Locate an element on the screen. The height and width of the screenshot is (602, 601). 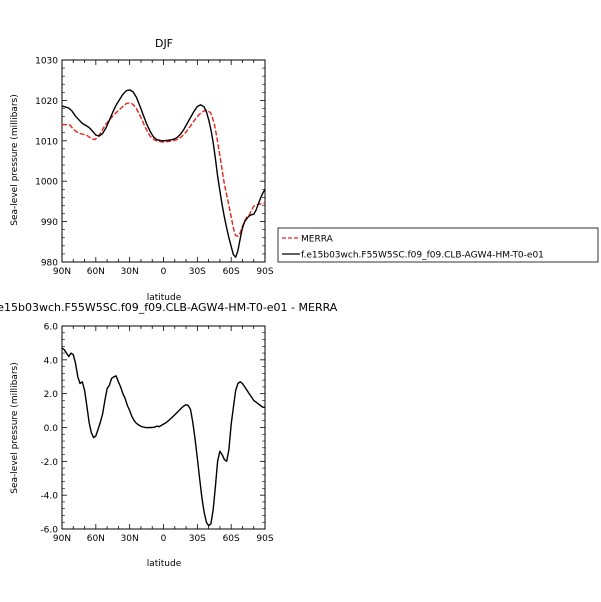
series-line-merra is located at coordinates (164, 169).